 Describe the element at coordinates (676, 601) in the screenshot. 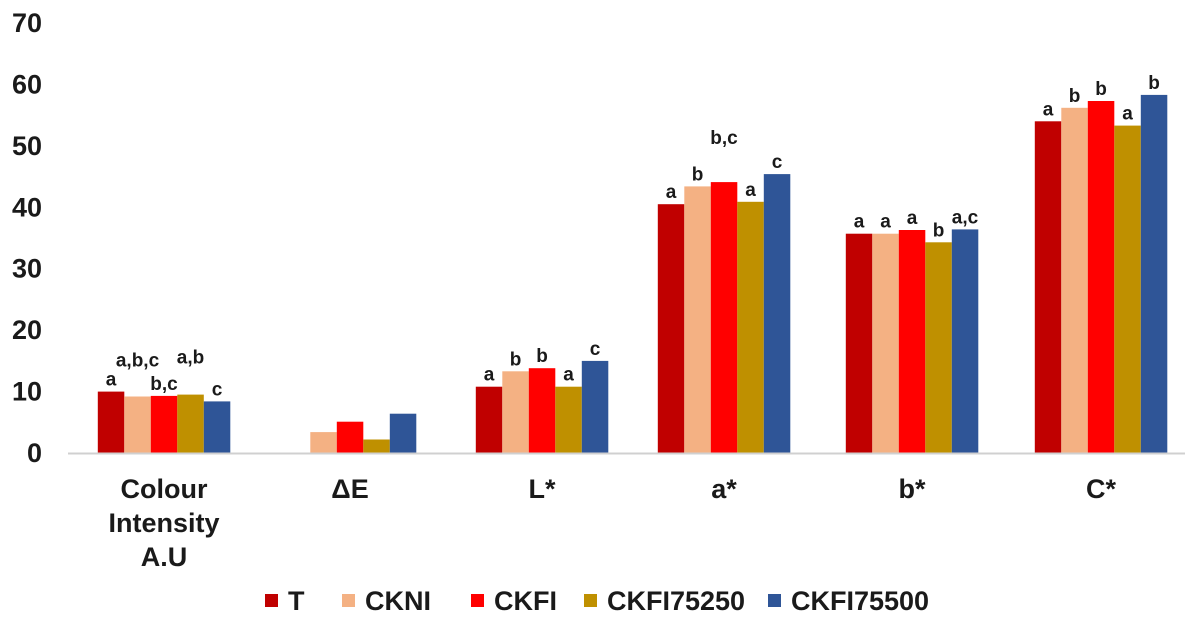

I see `legend-label: CKFI75250` at that location.